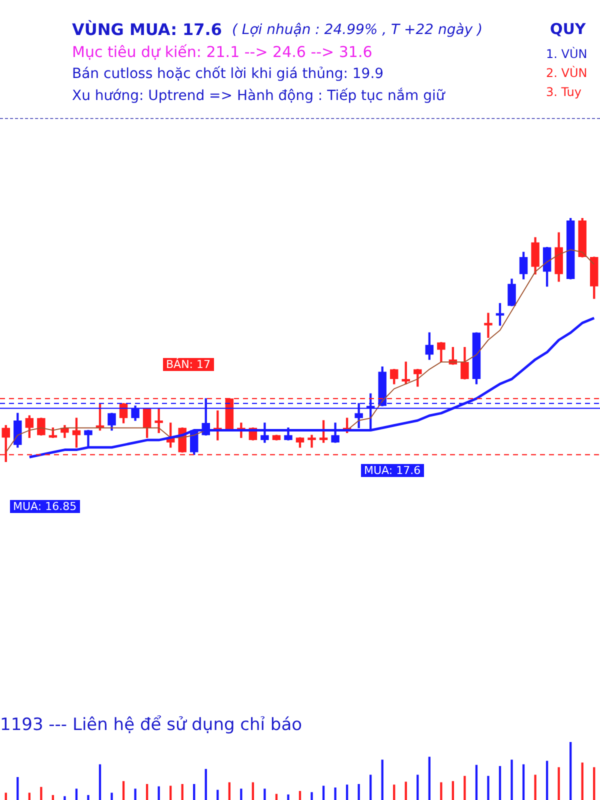  Describe the element at coordinates (188, 364) in the screenshot. I see `annotation: BÁN: 17` at that location.